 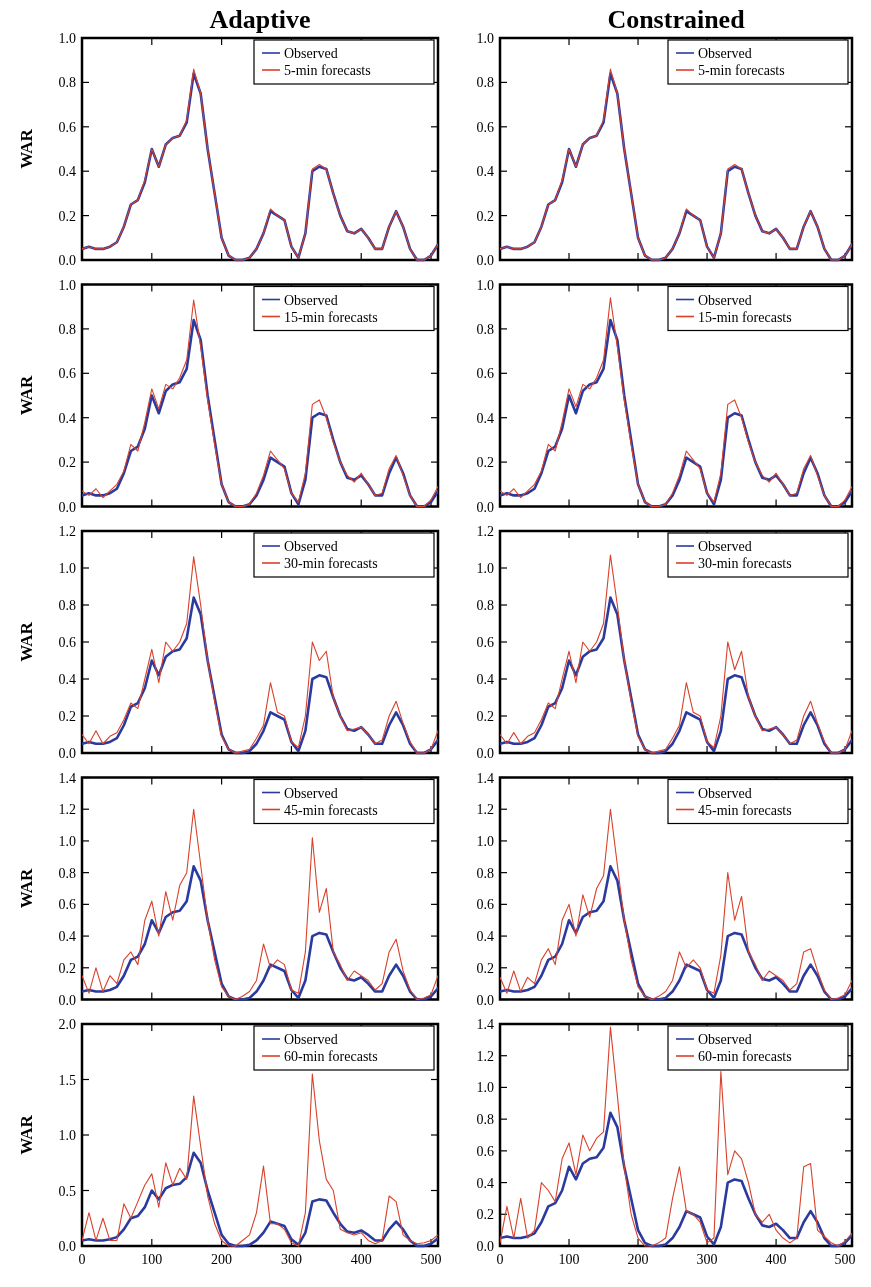 I want to click on x-tick-label: 400, so click(x=361, y=1259).